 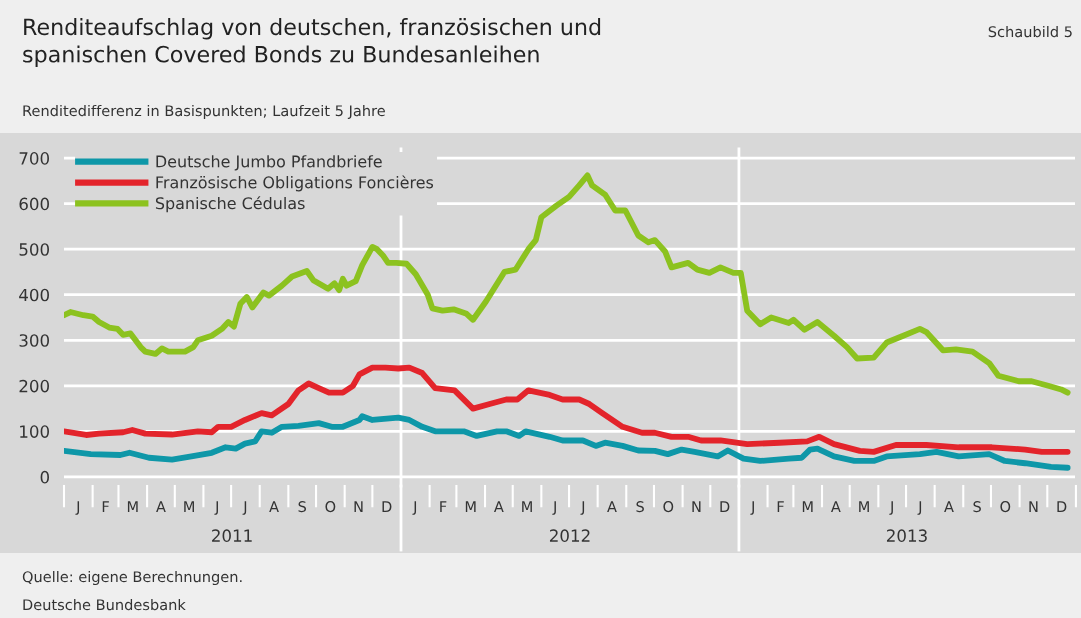 I want to click on y-tick-label: 0, so click(x=44, y=477).